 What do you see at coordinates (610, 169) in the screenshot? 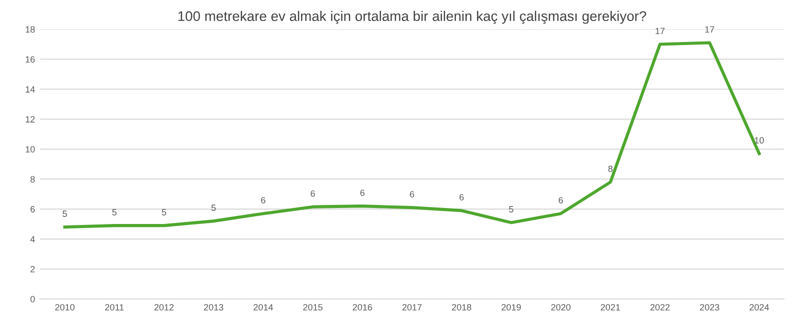
I see `data-label: 8` at bounding box center [610, 169].